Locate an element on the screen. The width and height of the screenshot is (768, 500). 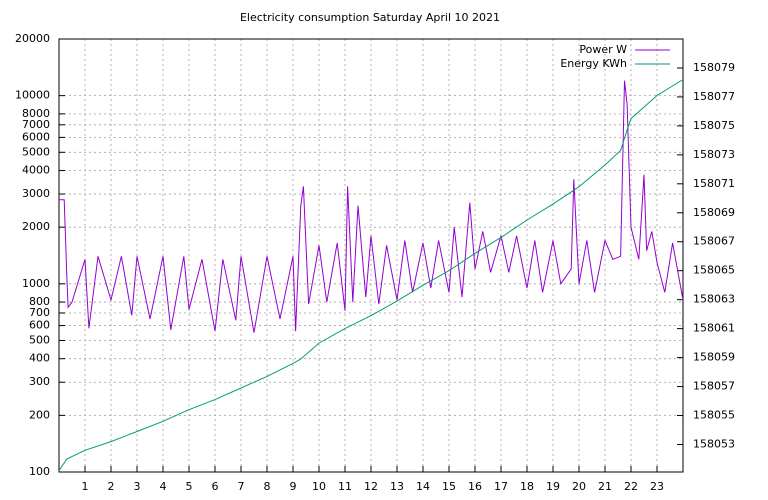
y-tick-label: 600 is located at coordinates (39, 325).